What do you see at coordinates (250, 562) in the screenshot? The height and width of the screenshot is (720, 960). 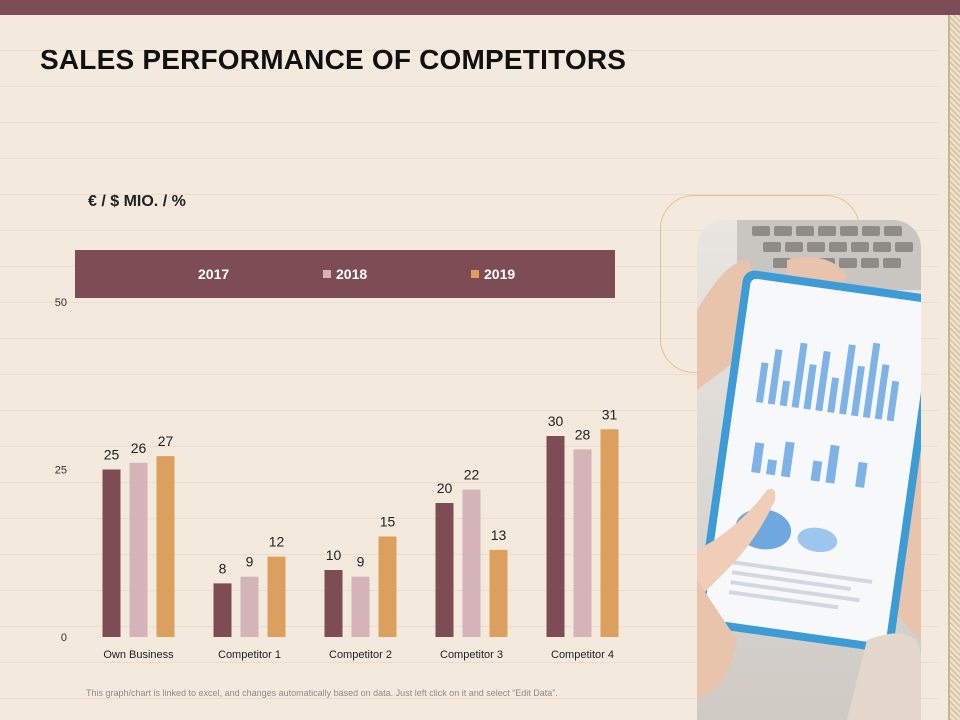 I see `data-label-competitor-1-2018: 9` at bounding box center [250, 562].